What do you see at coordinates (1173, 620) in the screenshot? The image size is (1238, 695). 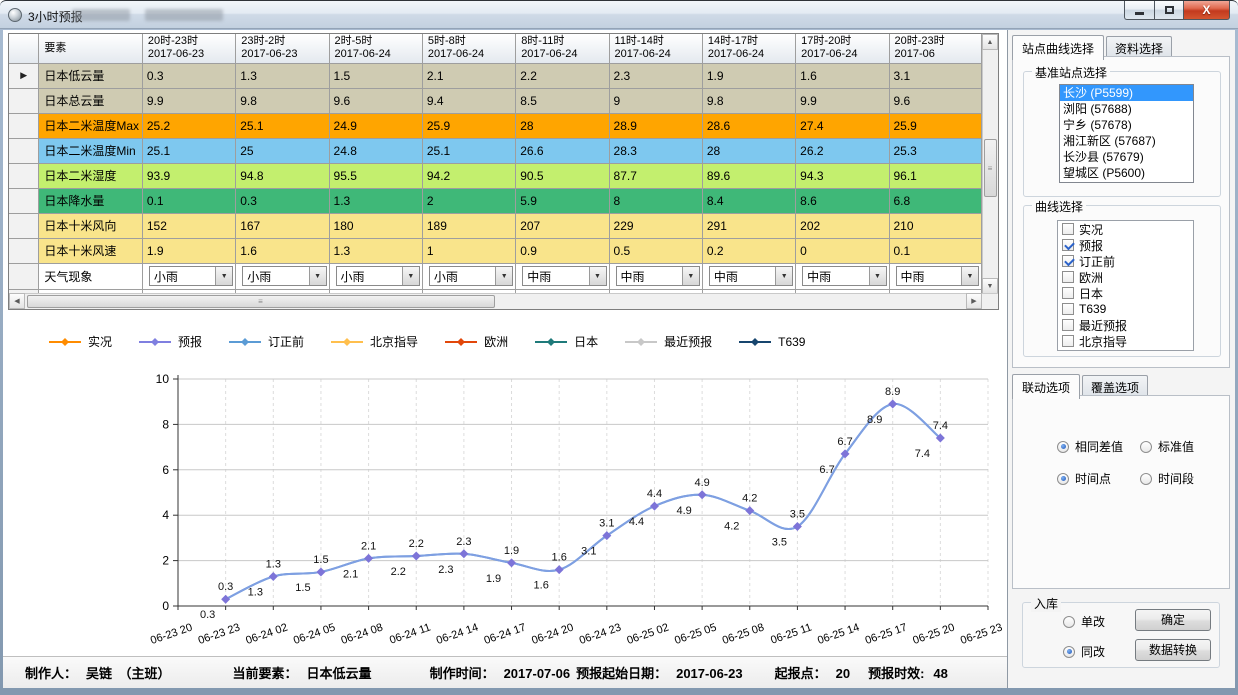 I see `confirm-button: 确定` at bounding box center [1173, 620].